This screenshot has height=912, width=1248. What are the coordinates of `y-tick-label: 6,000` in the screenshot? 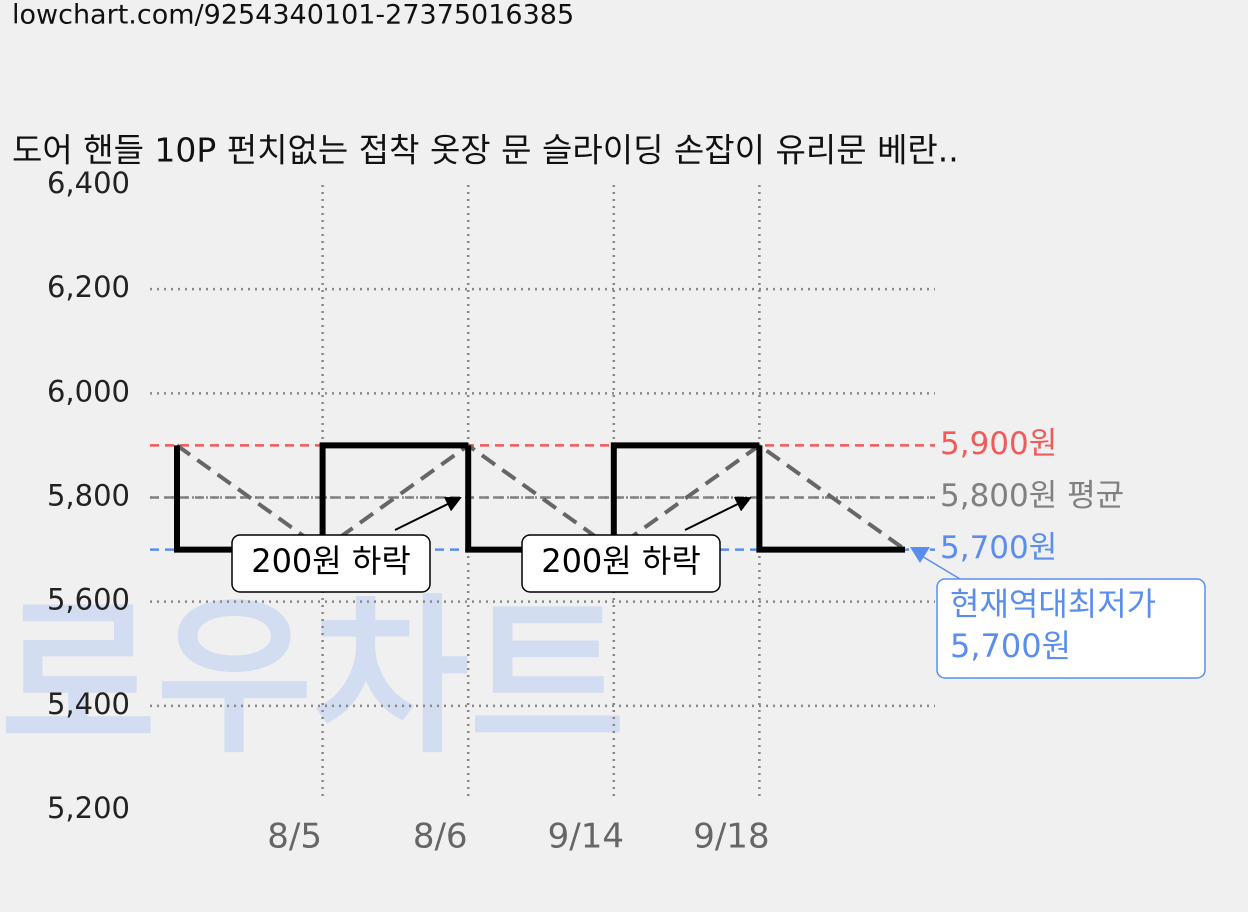 It's located at (88, 391).